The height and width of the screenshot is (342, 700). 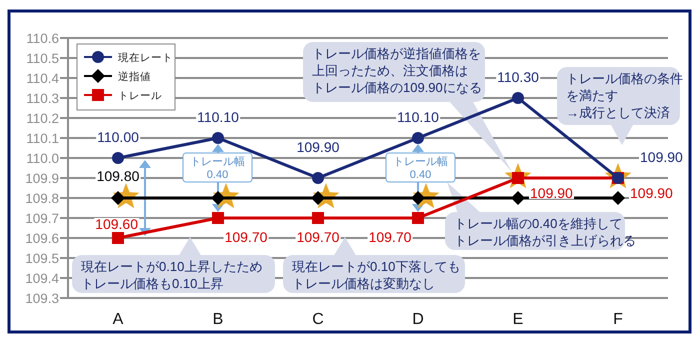 What do you see at coordinates (140, 96) in the screenshot?
I see `legend-label: トレール` at bounding box center [140, 96].